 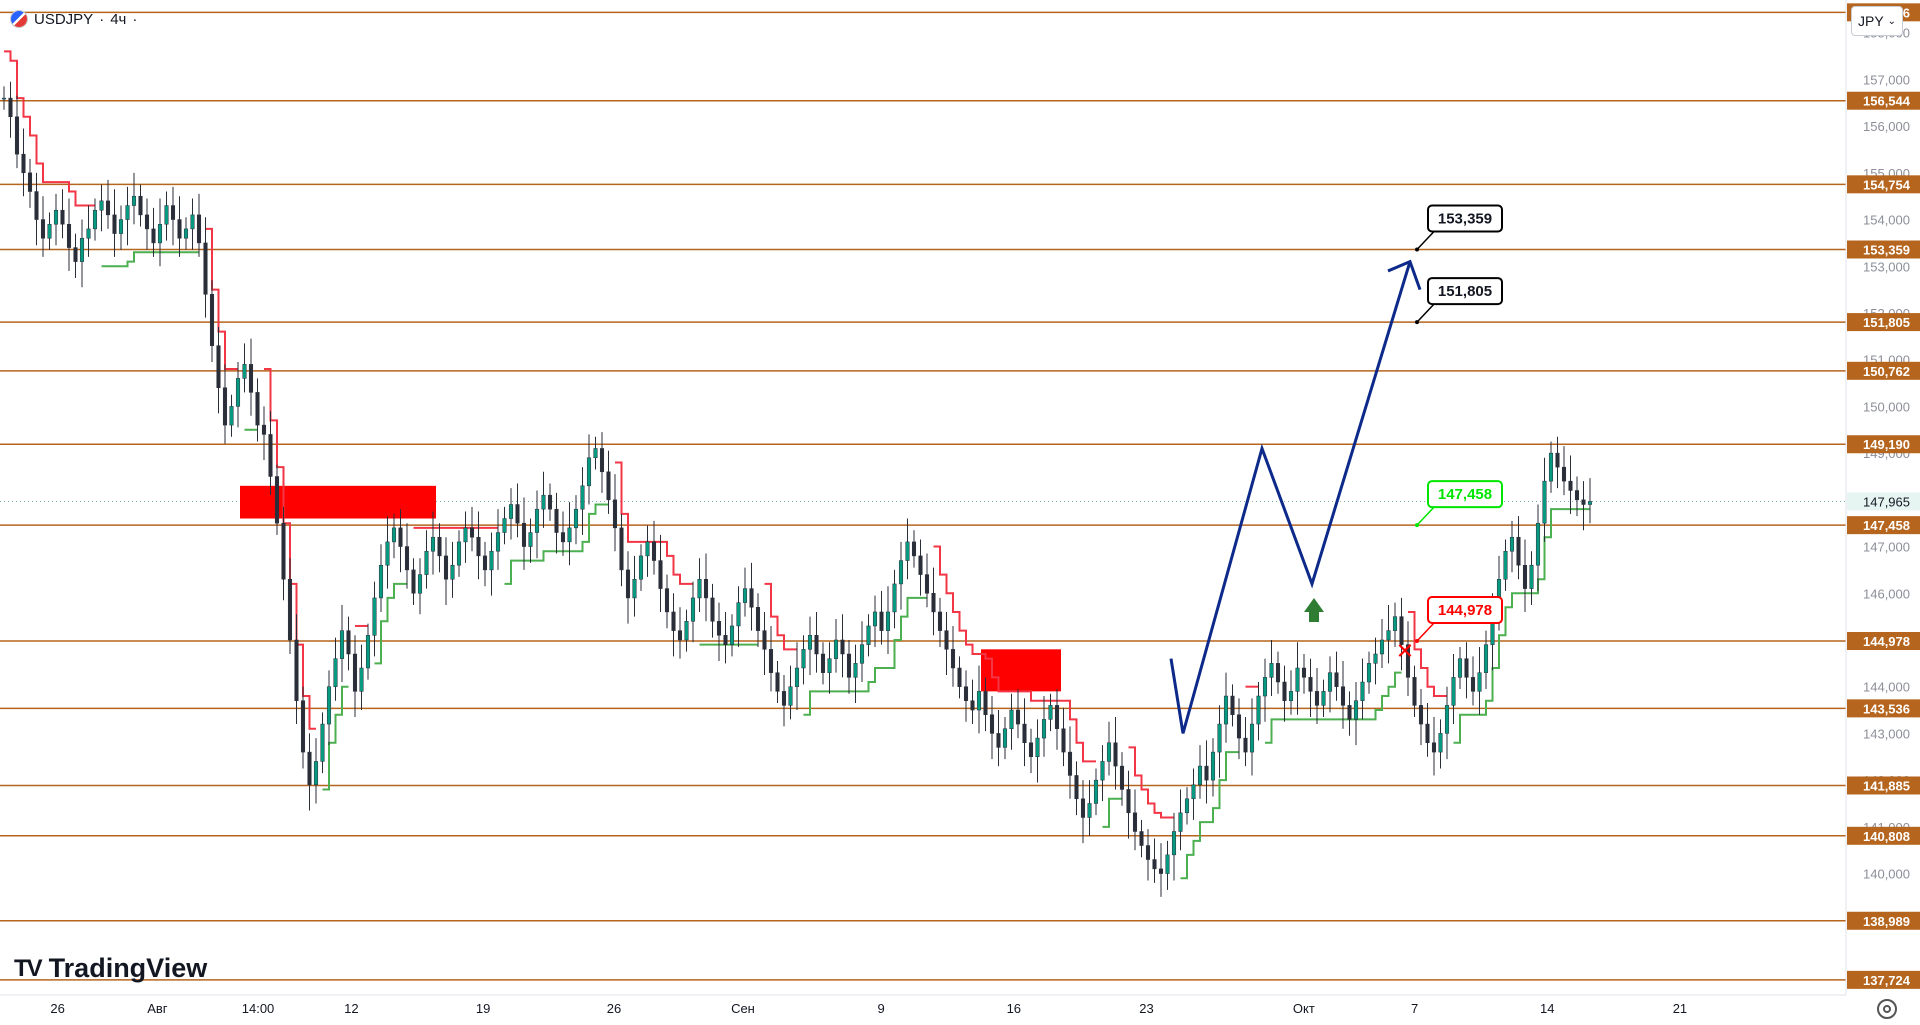 I want to click on x-tick-label: 14, so click(x=1547, y=1008).